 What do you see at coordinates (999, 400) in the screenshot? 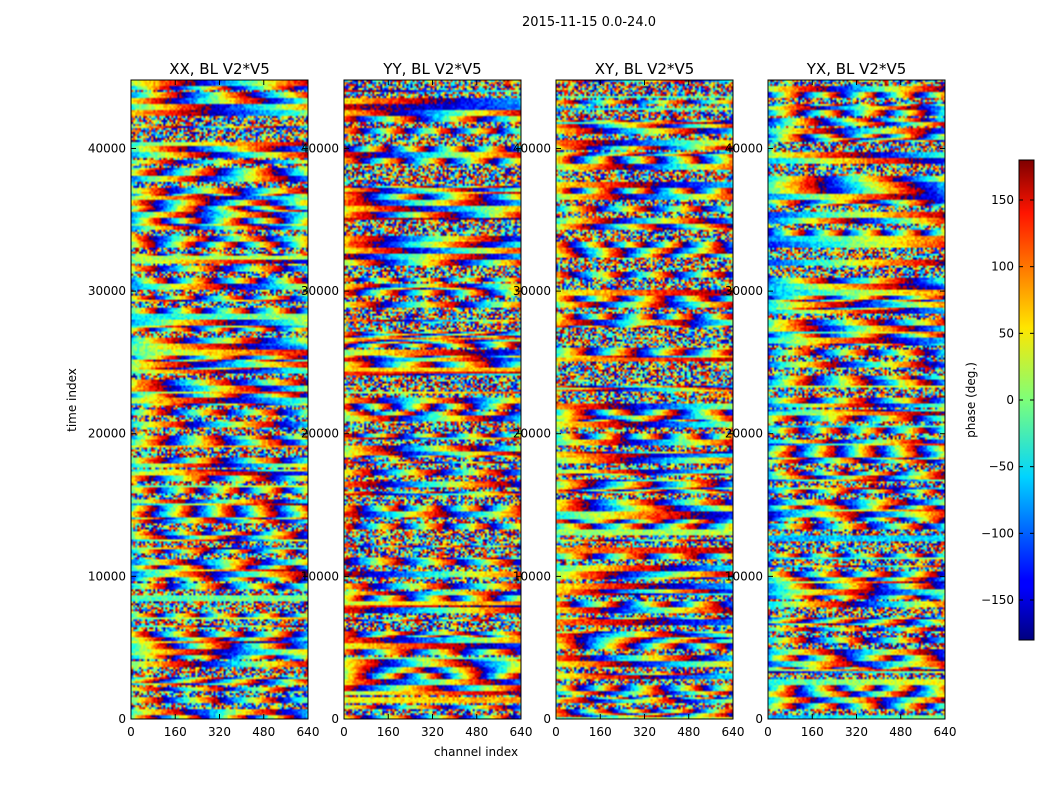
I see `colorbar: −150 −100 −50 0 50 100 150 phase (deg.)` at bounding box center [999, 400].